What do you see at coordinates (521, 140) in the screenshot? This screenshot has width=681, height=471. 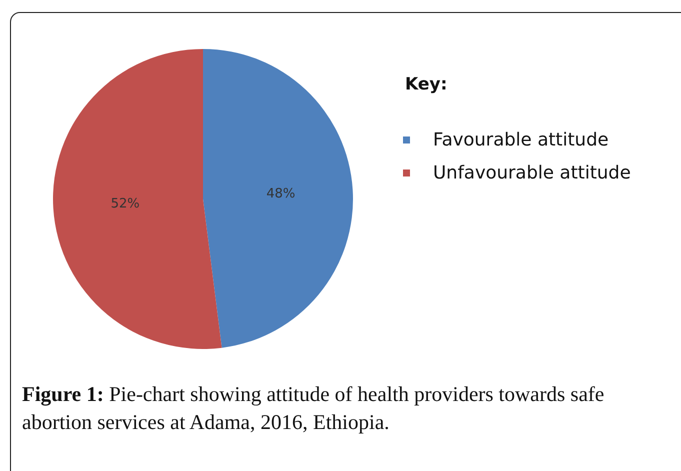 I see `legend-label: Favourable attitude` at bounding box center [521, 140].